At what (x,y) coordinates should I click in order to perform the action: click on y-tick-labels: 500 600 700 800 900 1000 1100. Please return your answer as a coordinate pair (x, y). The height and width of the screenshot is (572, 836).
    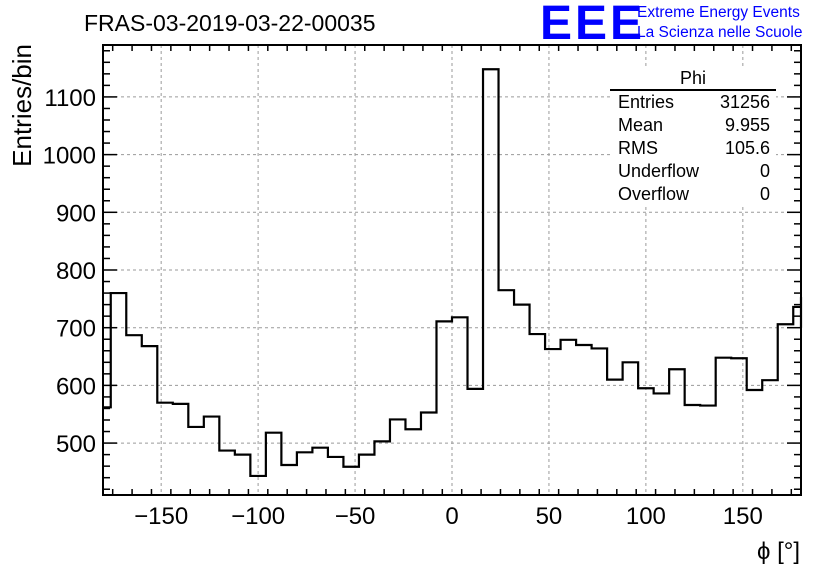
    Looking at the image, I should click on (69, 271).